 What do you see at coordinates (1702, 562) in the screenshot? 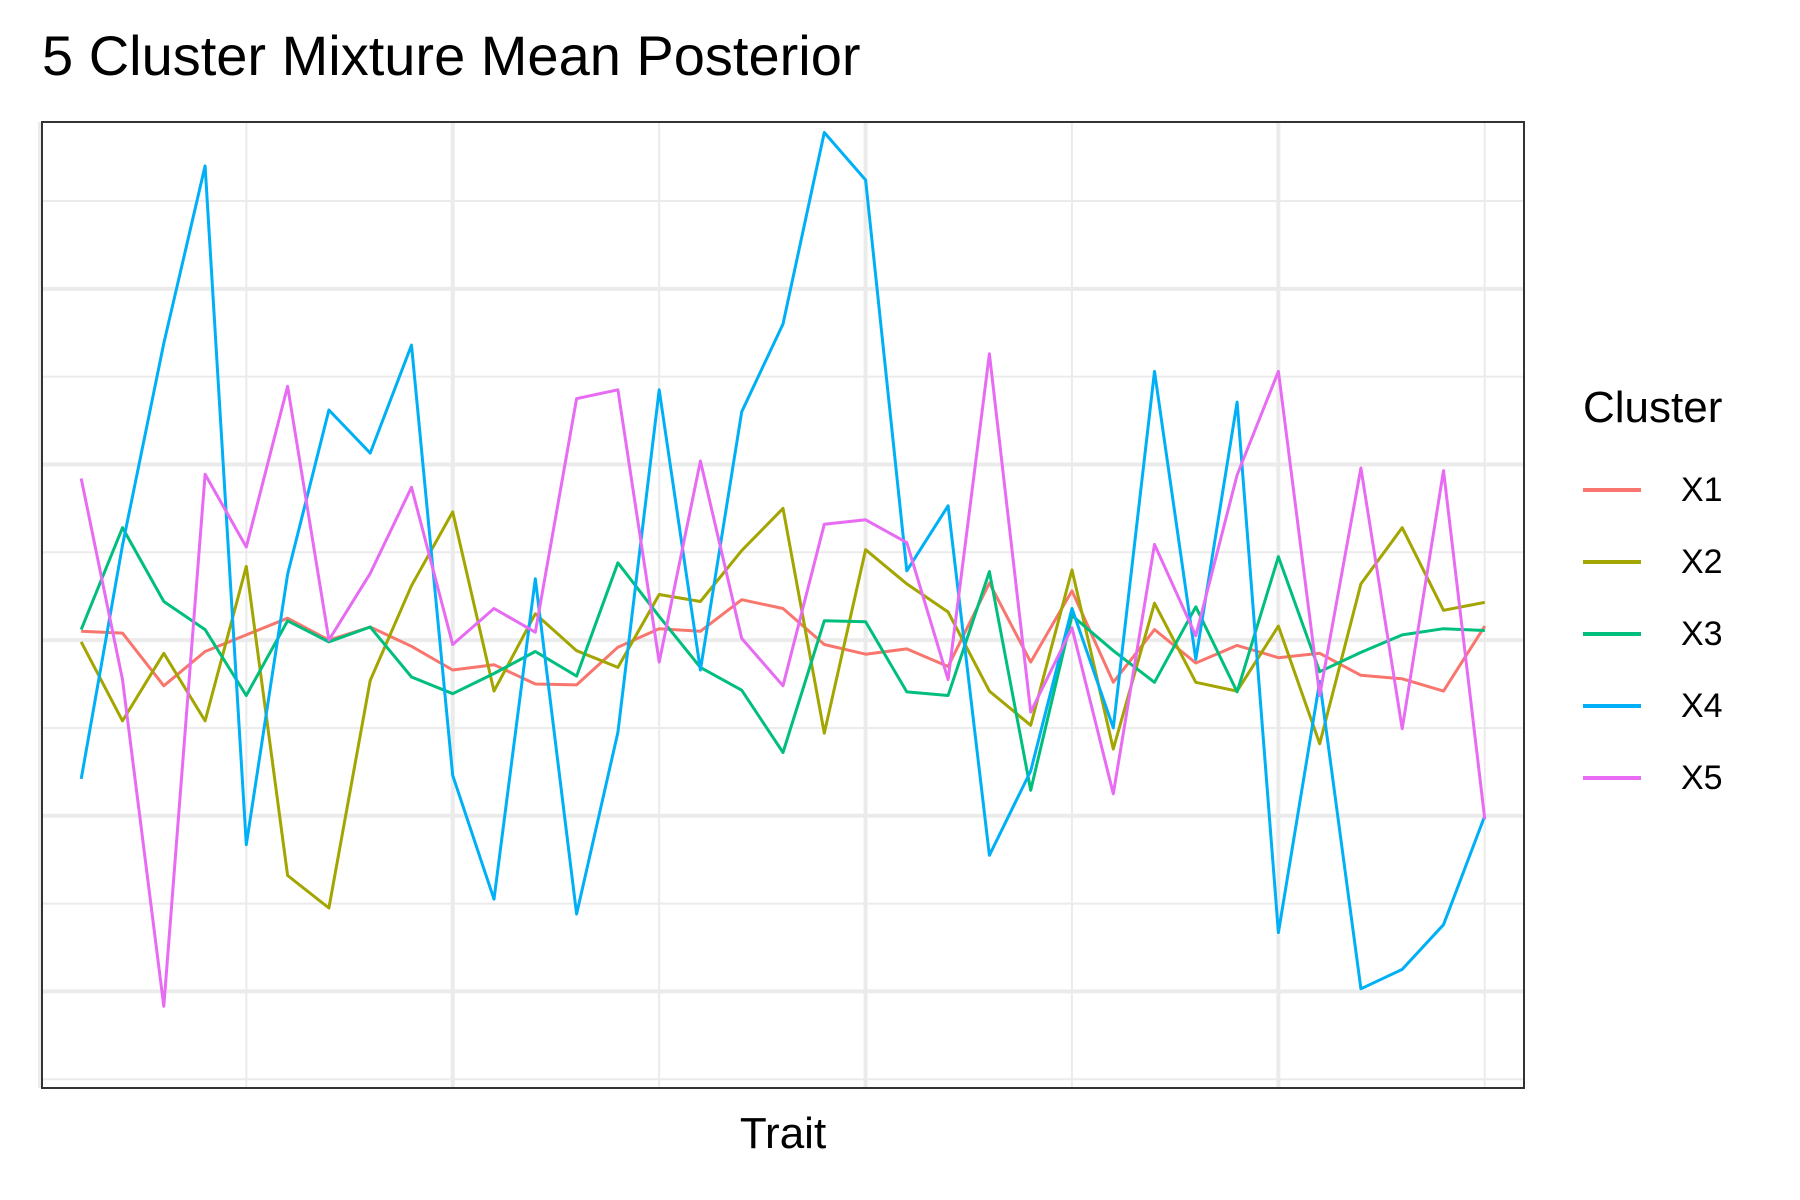
I see `legend-label: X2` at bounding box center [1702, 562].